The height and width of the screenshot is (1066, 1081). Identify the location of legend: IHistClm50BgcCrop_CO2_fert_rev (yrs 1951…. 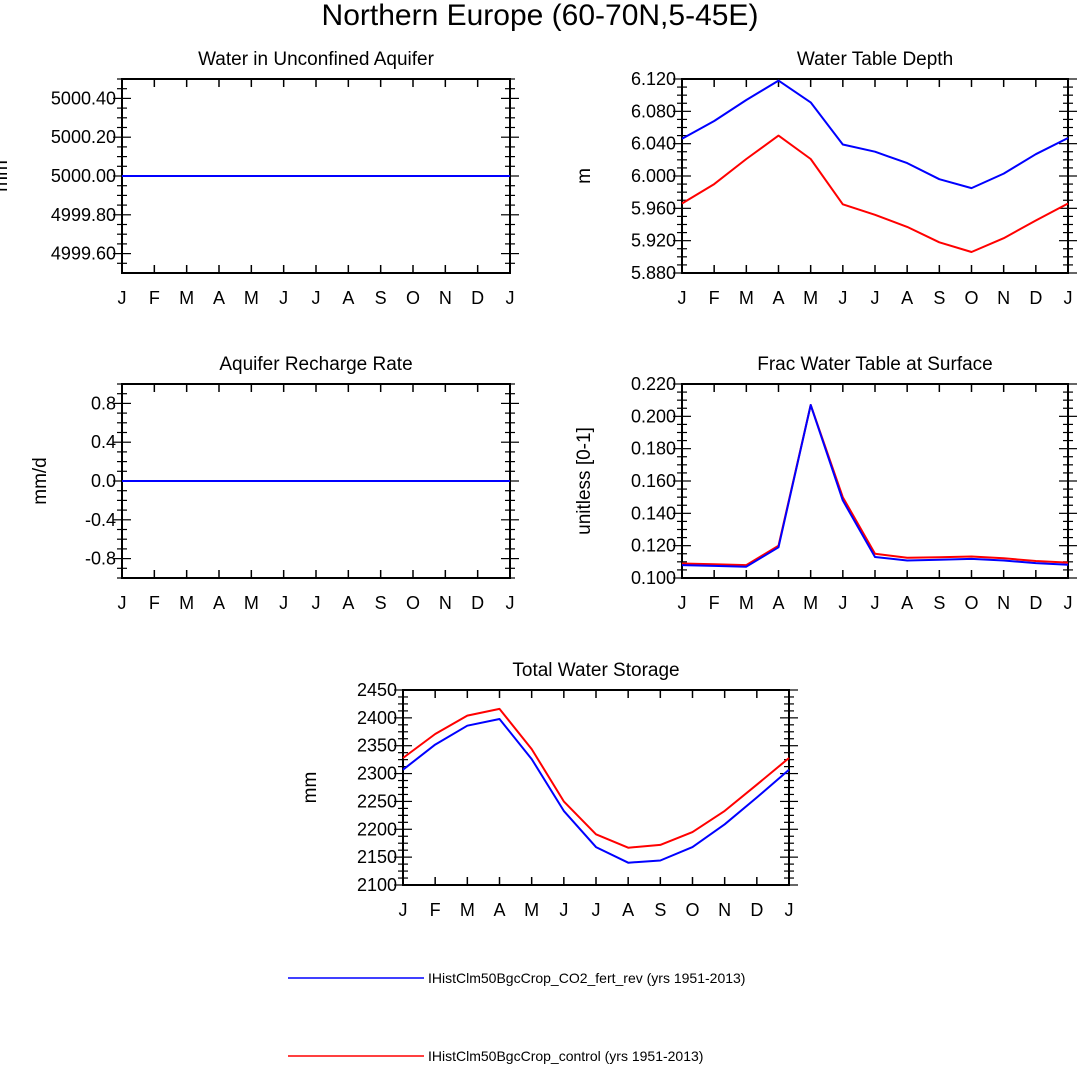
(516, 1017).